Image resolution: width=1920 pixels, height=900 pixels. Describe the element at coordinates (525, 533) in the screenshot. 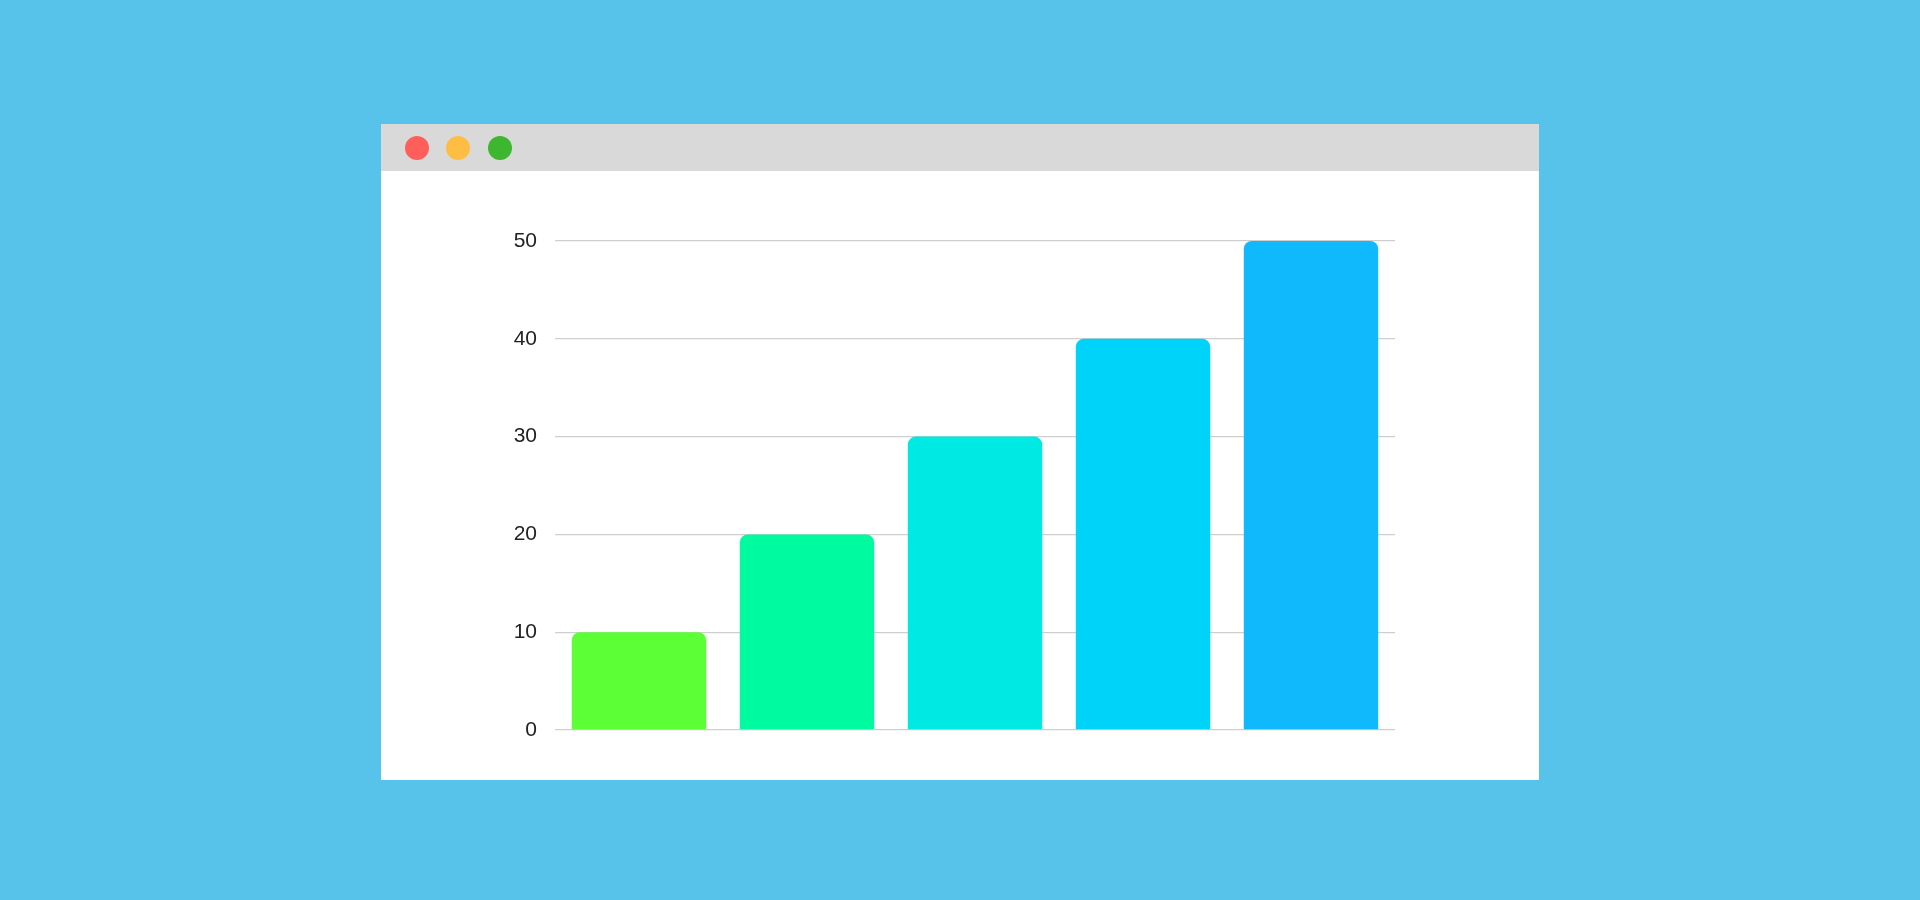

I see `y-tick-label: 20` at that location.